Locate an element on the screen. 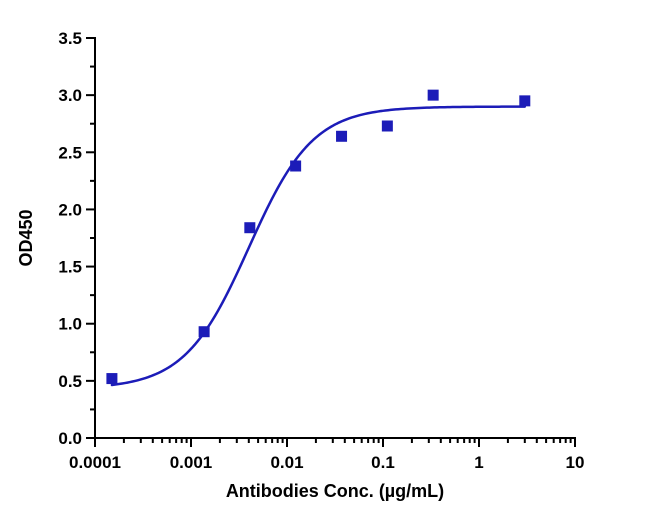  y-tick-label: 2.5 is located at coordinates (70, 152).